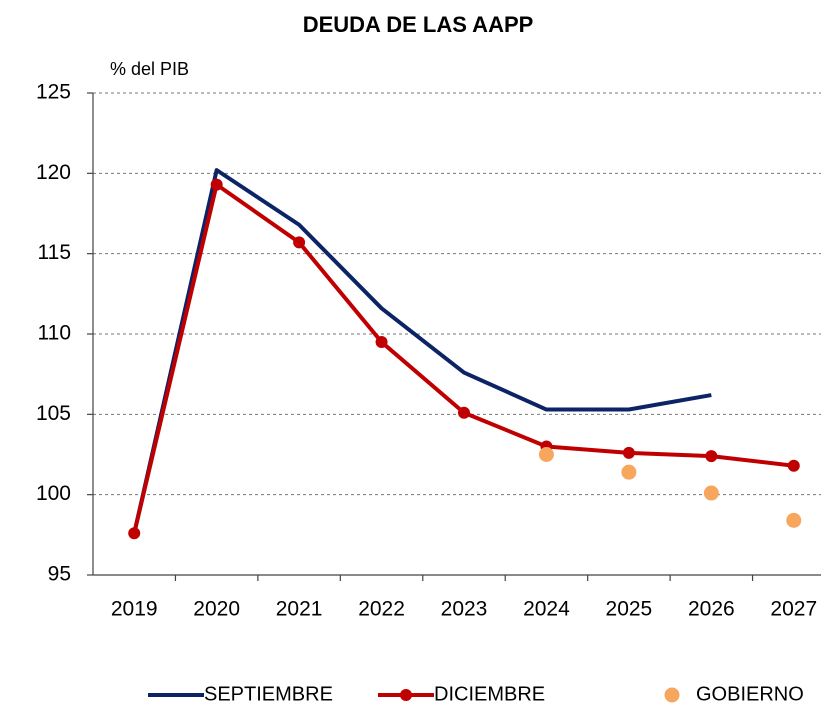 The width and height of the screenshot is (836, 715). I want to click on y-tick-label: 115, so click(54, 252).